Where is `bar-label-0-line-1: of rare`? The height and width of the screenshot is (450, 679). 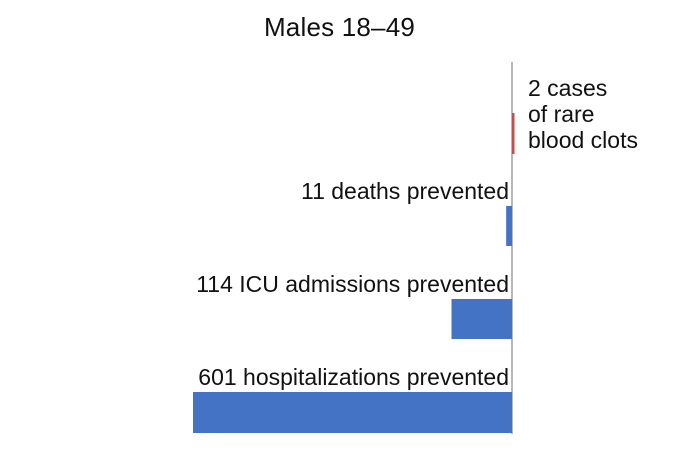
bar-label-0-line-1: of rare is located at coordinates (561, 114).